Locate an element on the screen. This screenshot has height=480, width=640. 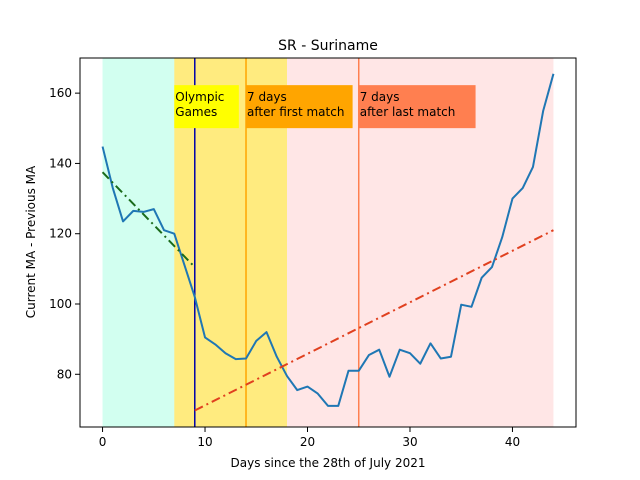
y-tick-label: 160 is located at coordinates (60, 93).